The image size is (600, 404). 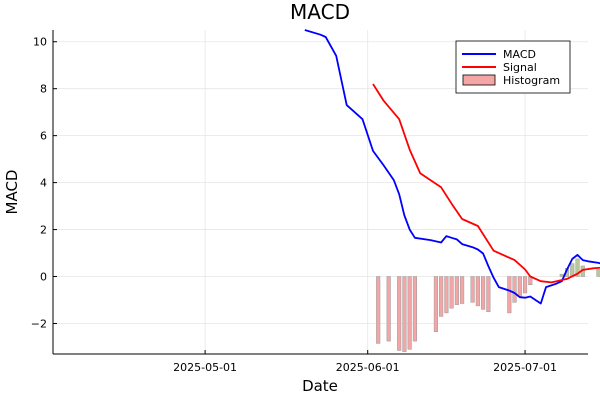 What do you see at coordinates (520, 67) in the screenshot?
I see `legend-signal-label: Signal` at bounding box center [520, 67].